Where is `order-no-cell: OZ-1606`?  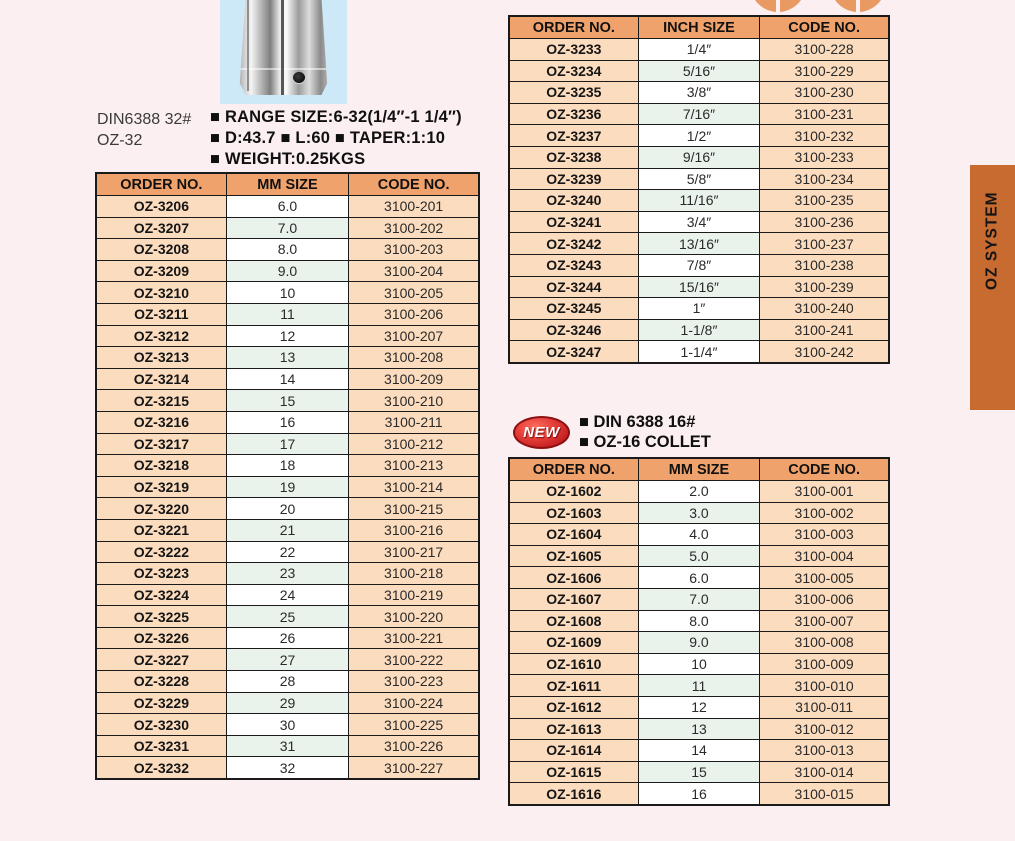
order-no-cell: OZ-1606 is located at coordinates (573, 577).